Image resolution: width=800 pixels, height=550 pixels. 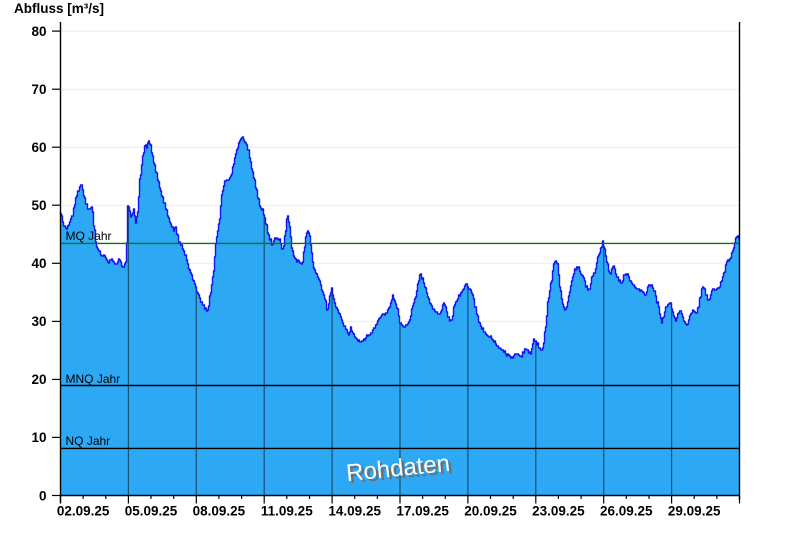 What do you see at coordinates (38, 147) in the screenshot?
I see `svg-text: 60` at bounding box center [38, 147].